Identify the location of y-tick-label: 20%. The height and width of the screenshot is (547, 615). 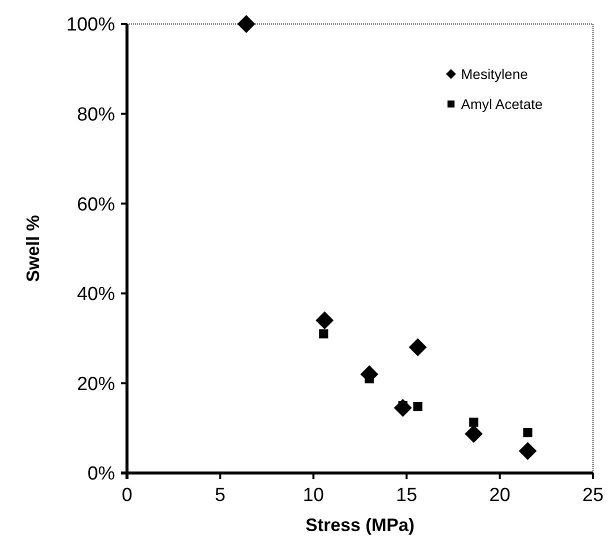
(96, 384).